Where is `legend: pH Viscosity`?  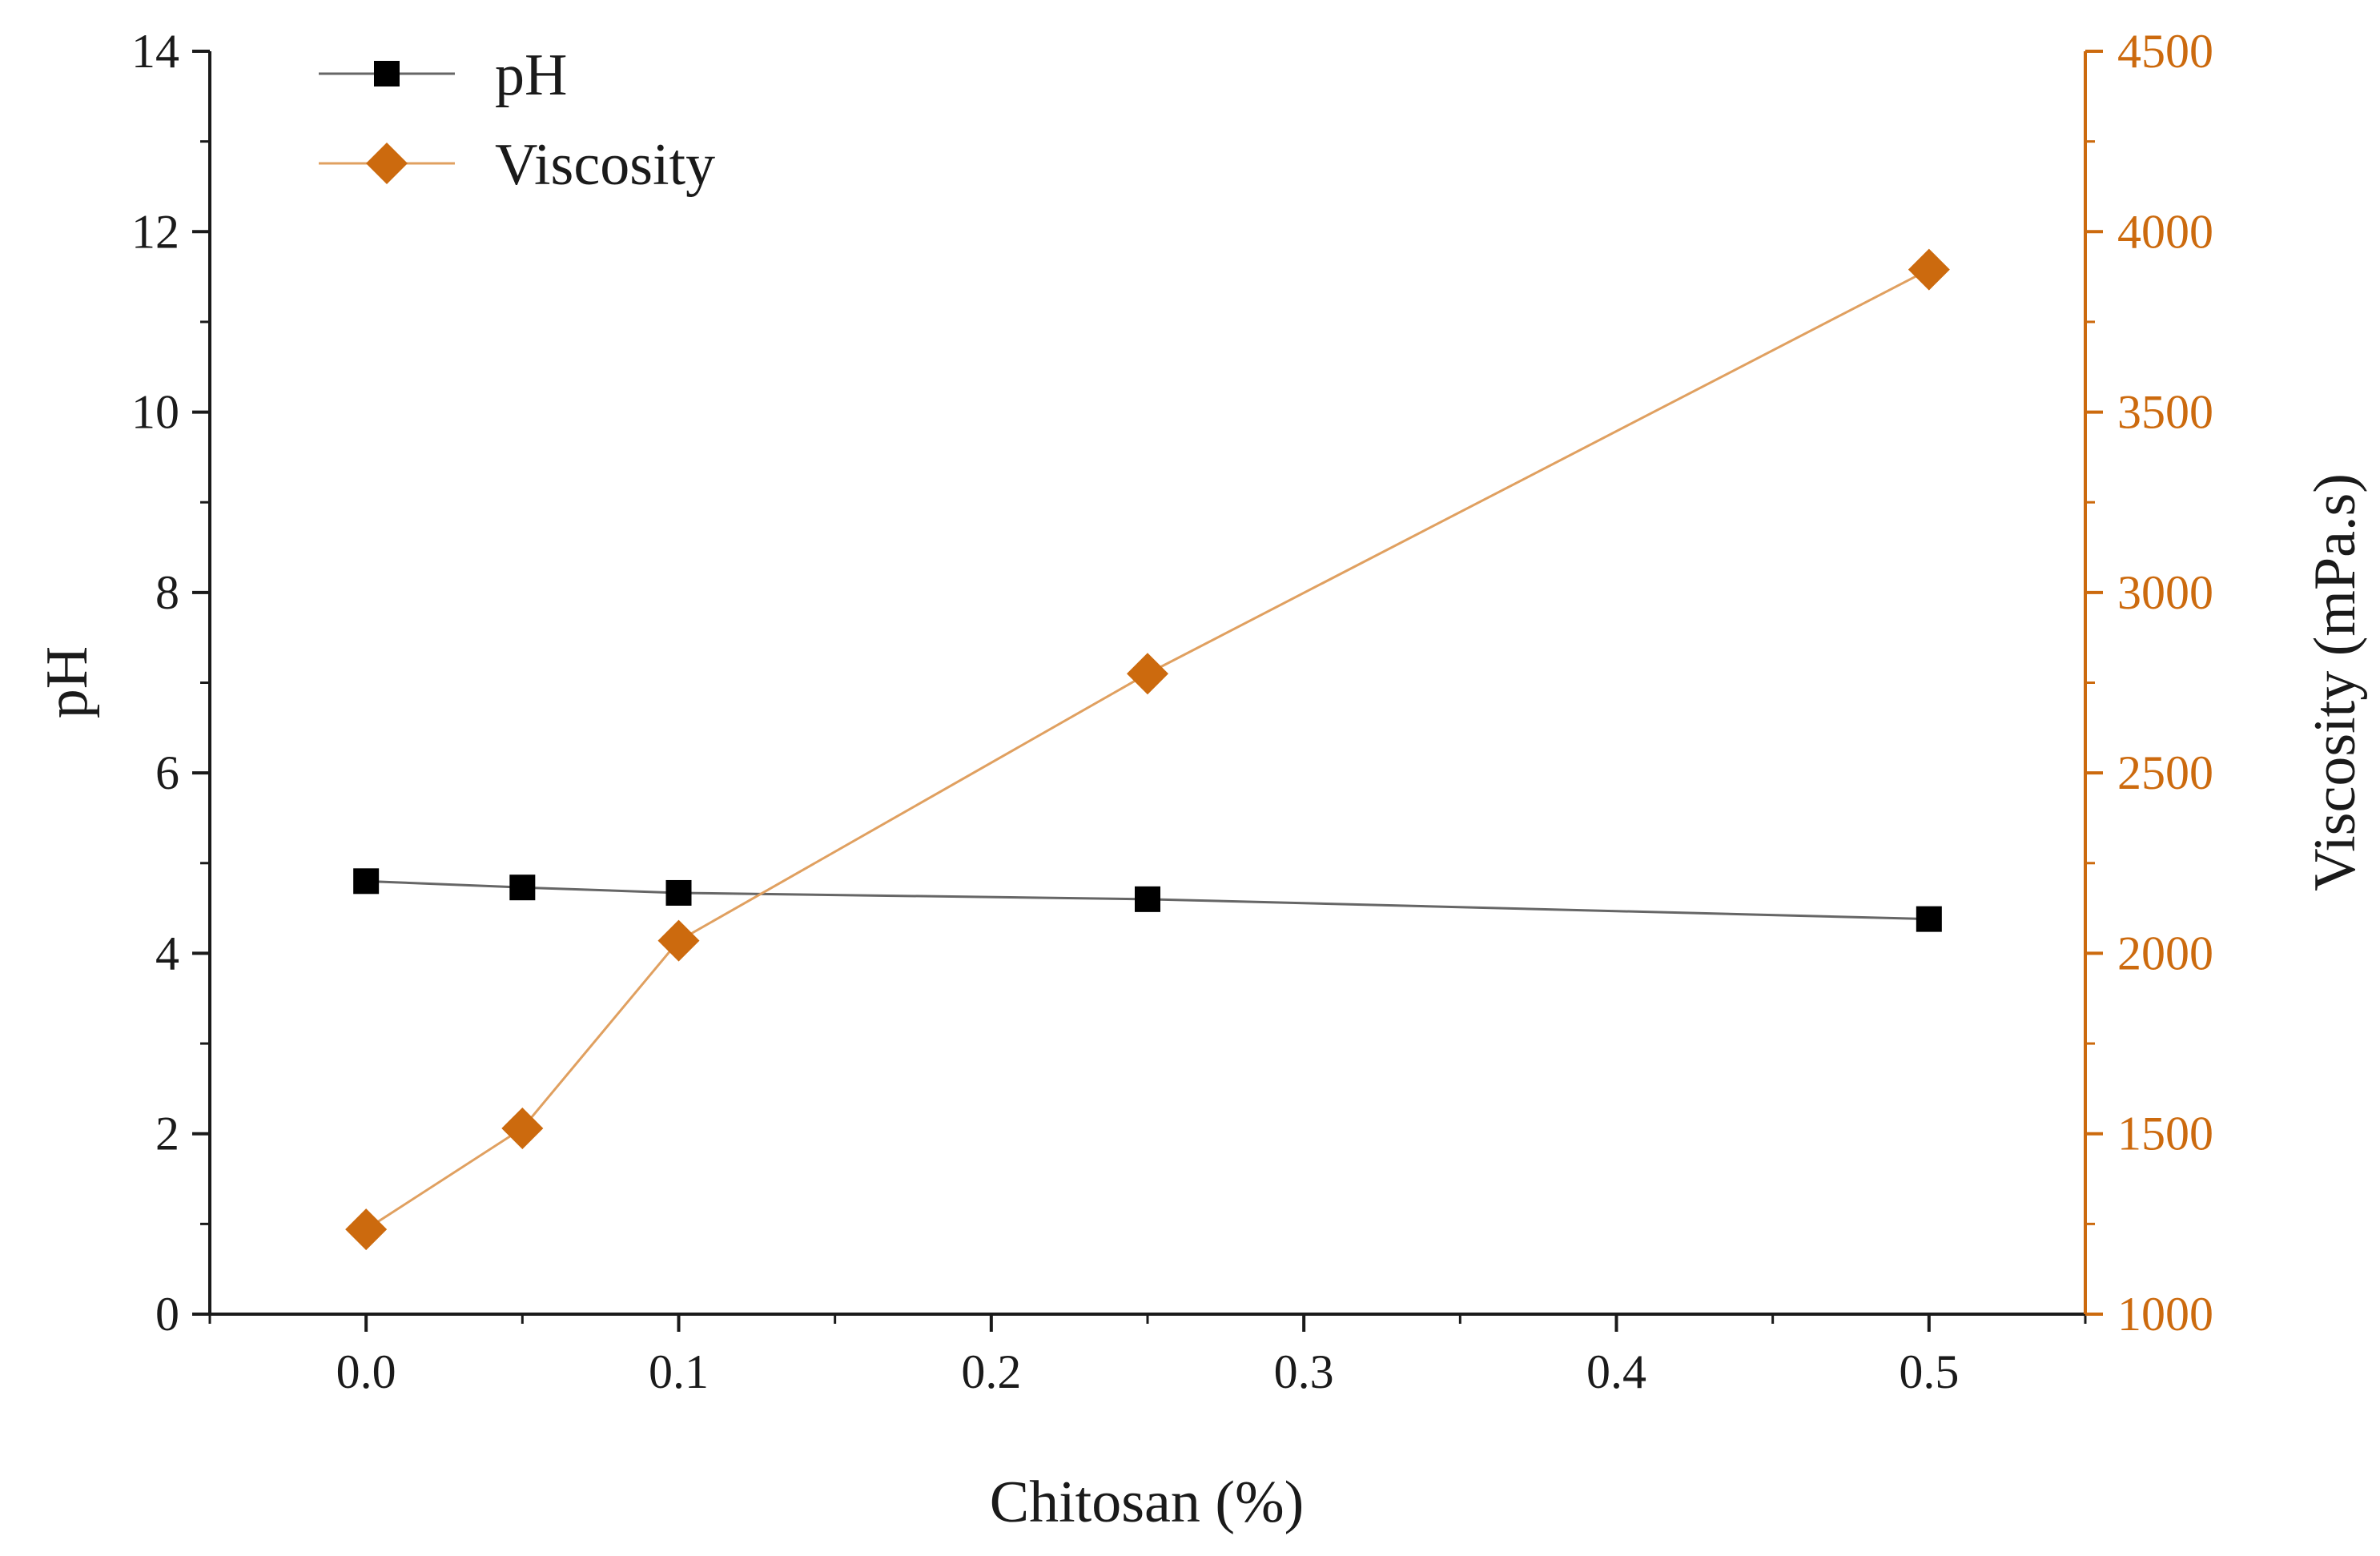 legend: pH Viscosity is located at coordinates (517, 120).